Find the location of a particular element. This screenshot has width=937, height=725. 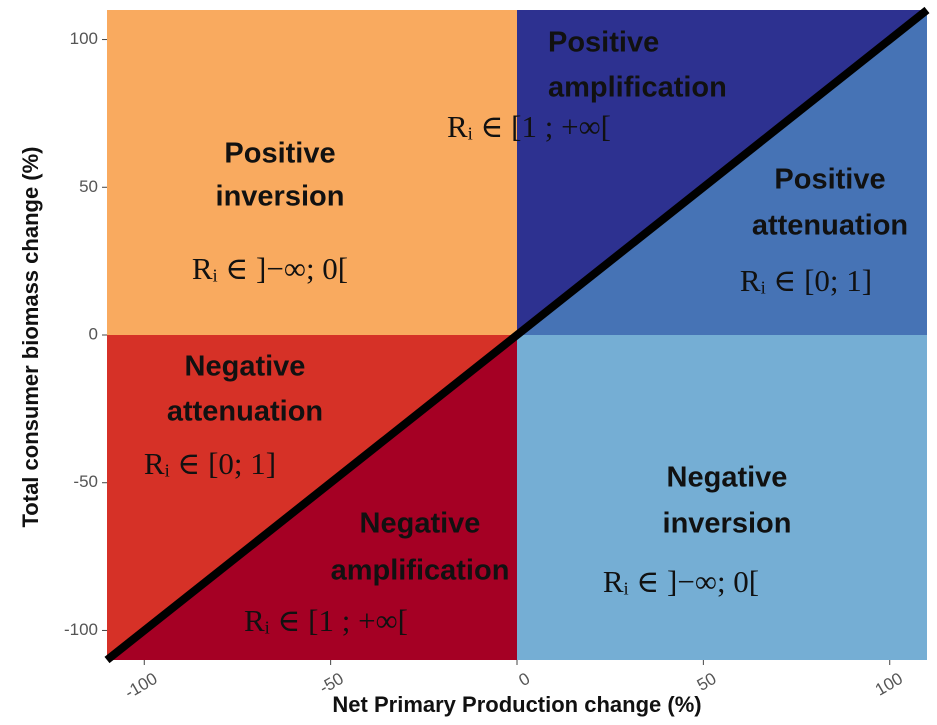

x-axis-title: Net Primary Production change (%) is located at coordinates (516, 704).